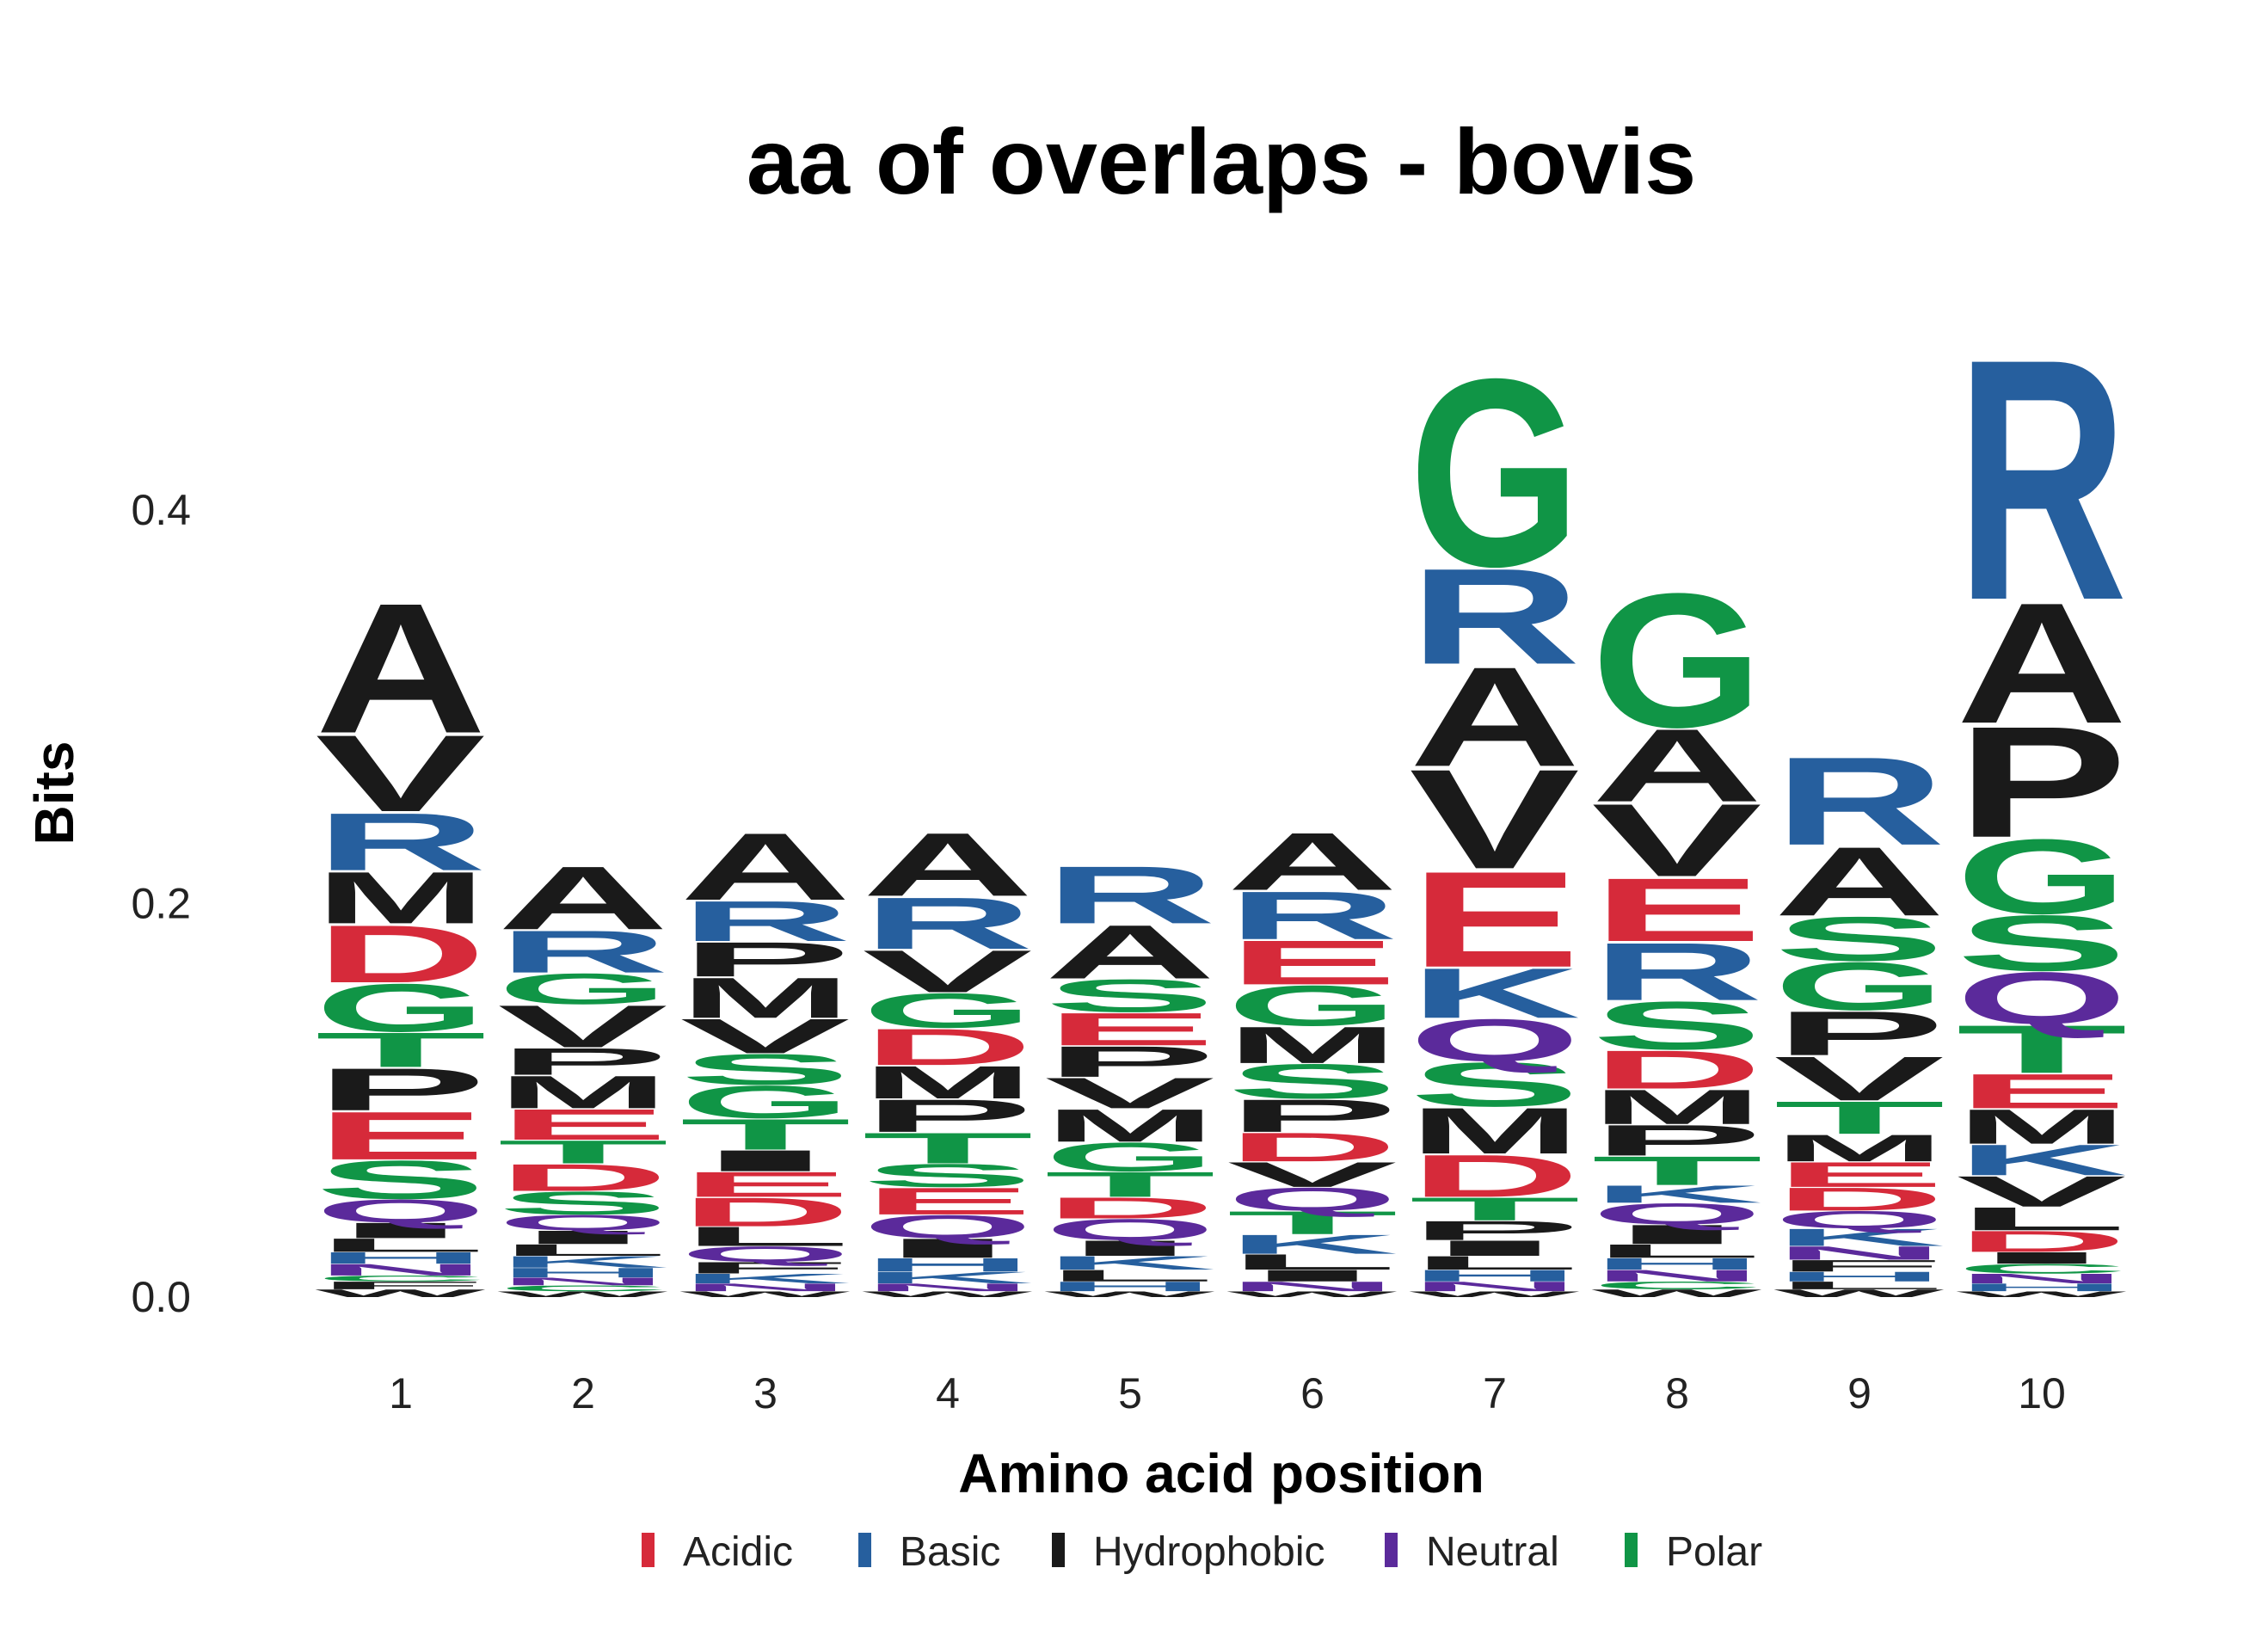 The width and height of the screenshot is (2268, 1648). I want to click on logo-letter: F, so click(1859, 1266).